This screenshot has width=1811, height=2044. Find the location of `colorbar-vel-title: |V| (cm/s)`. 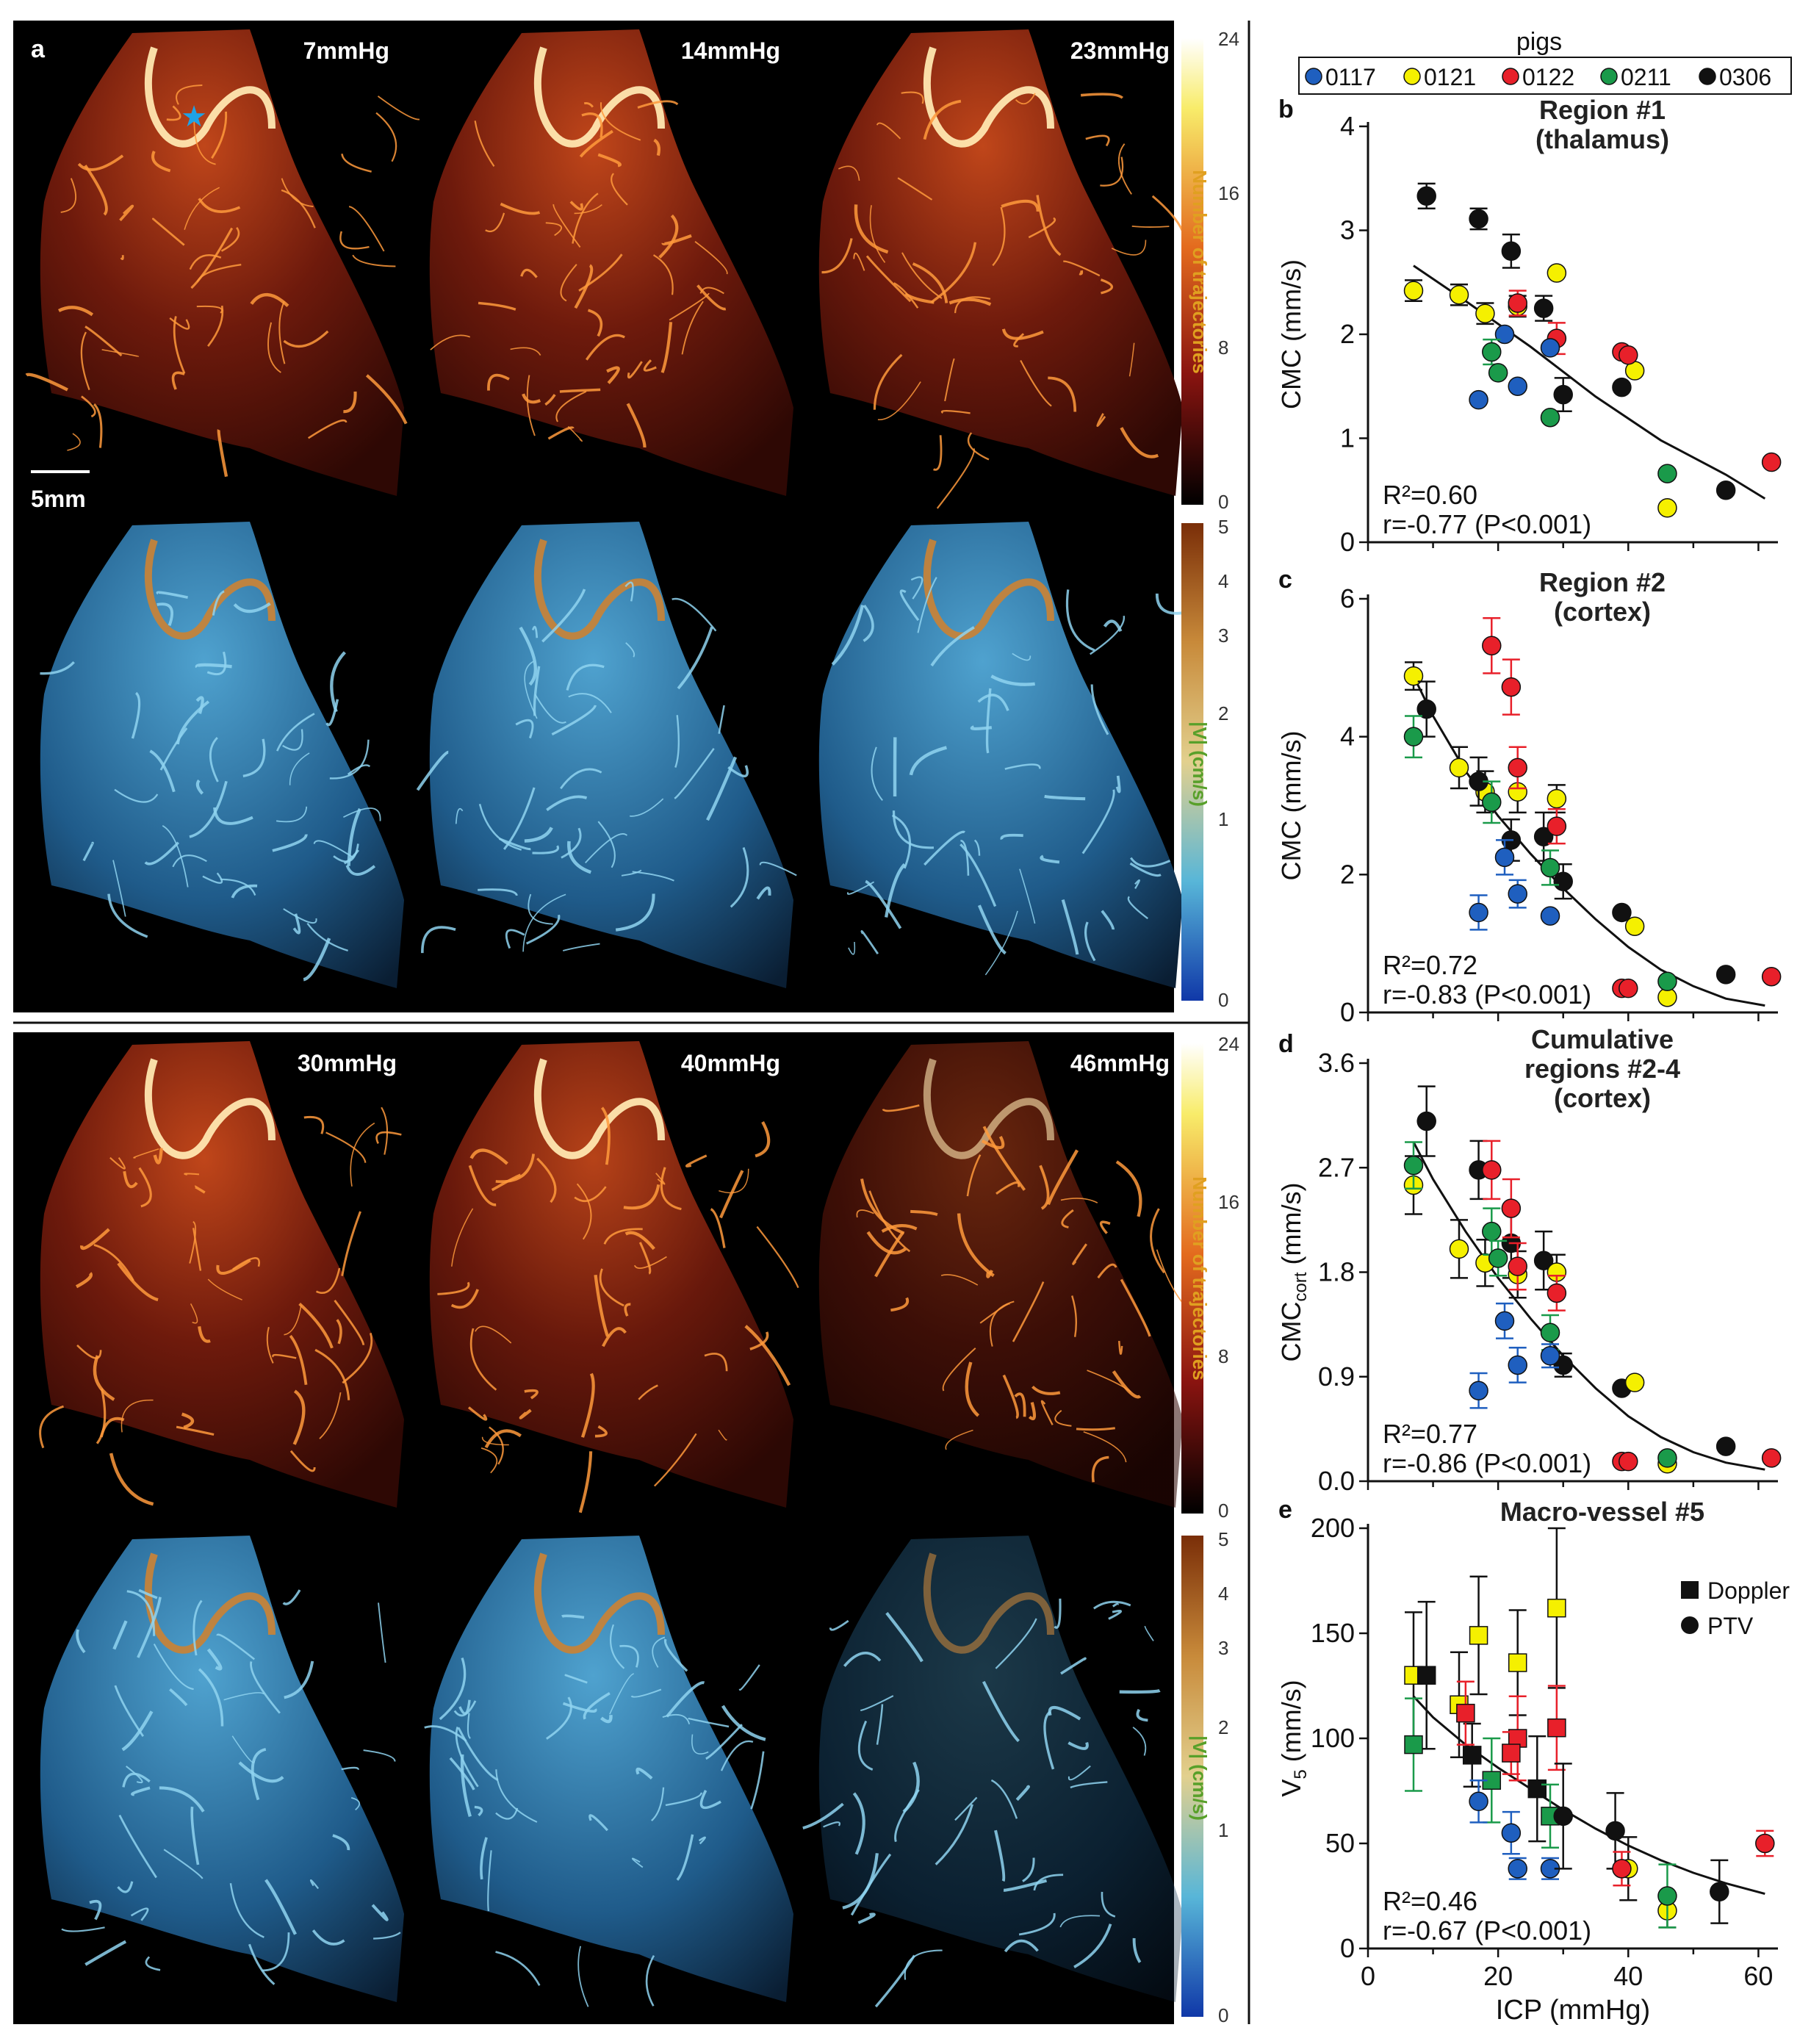

colorbar-vel-title: |V| (cm/s) is located at coordinates (1200, 764).